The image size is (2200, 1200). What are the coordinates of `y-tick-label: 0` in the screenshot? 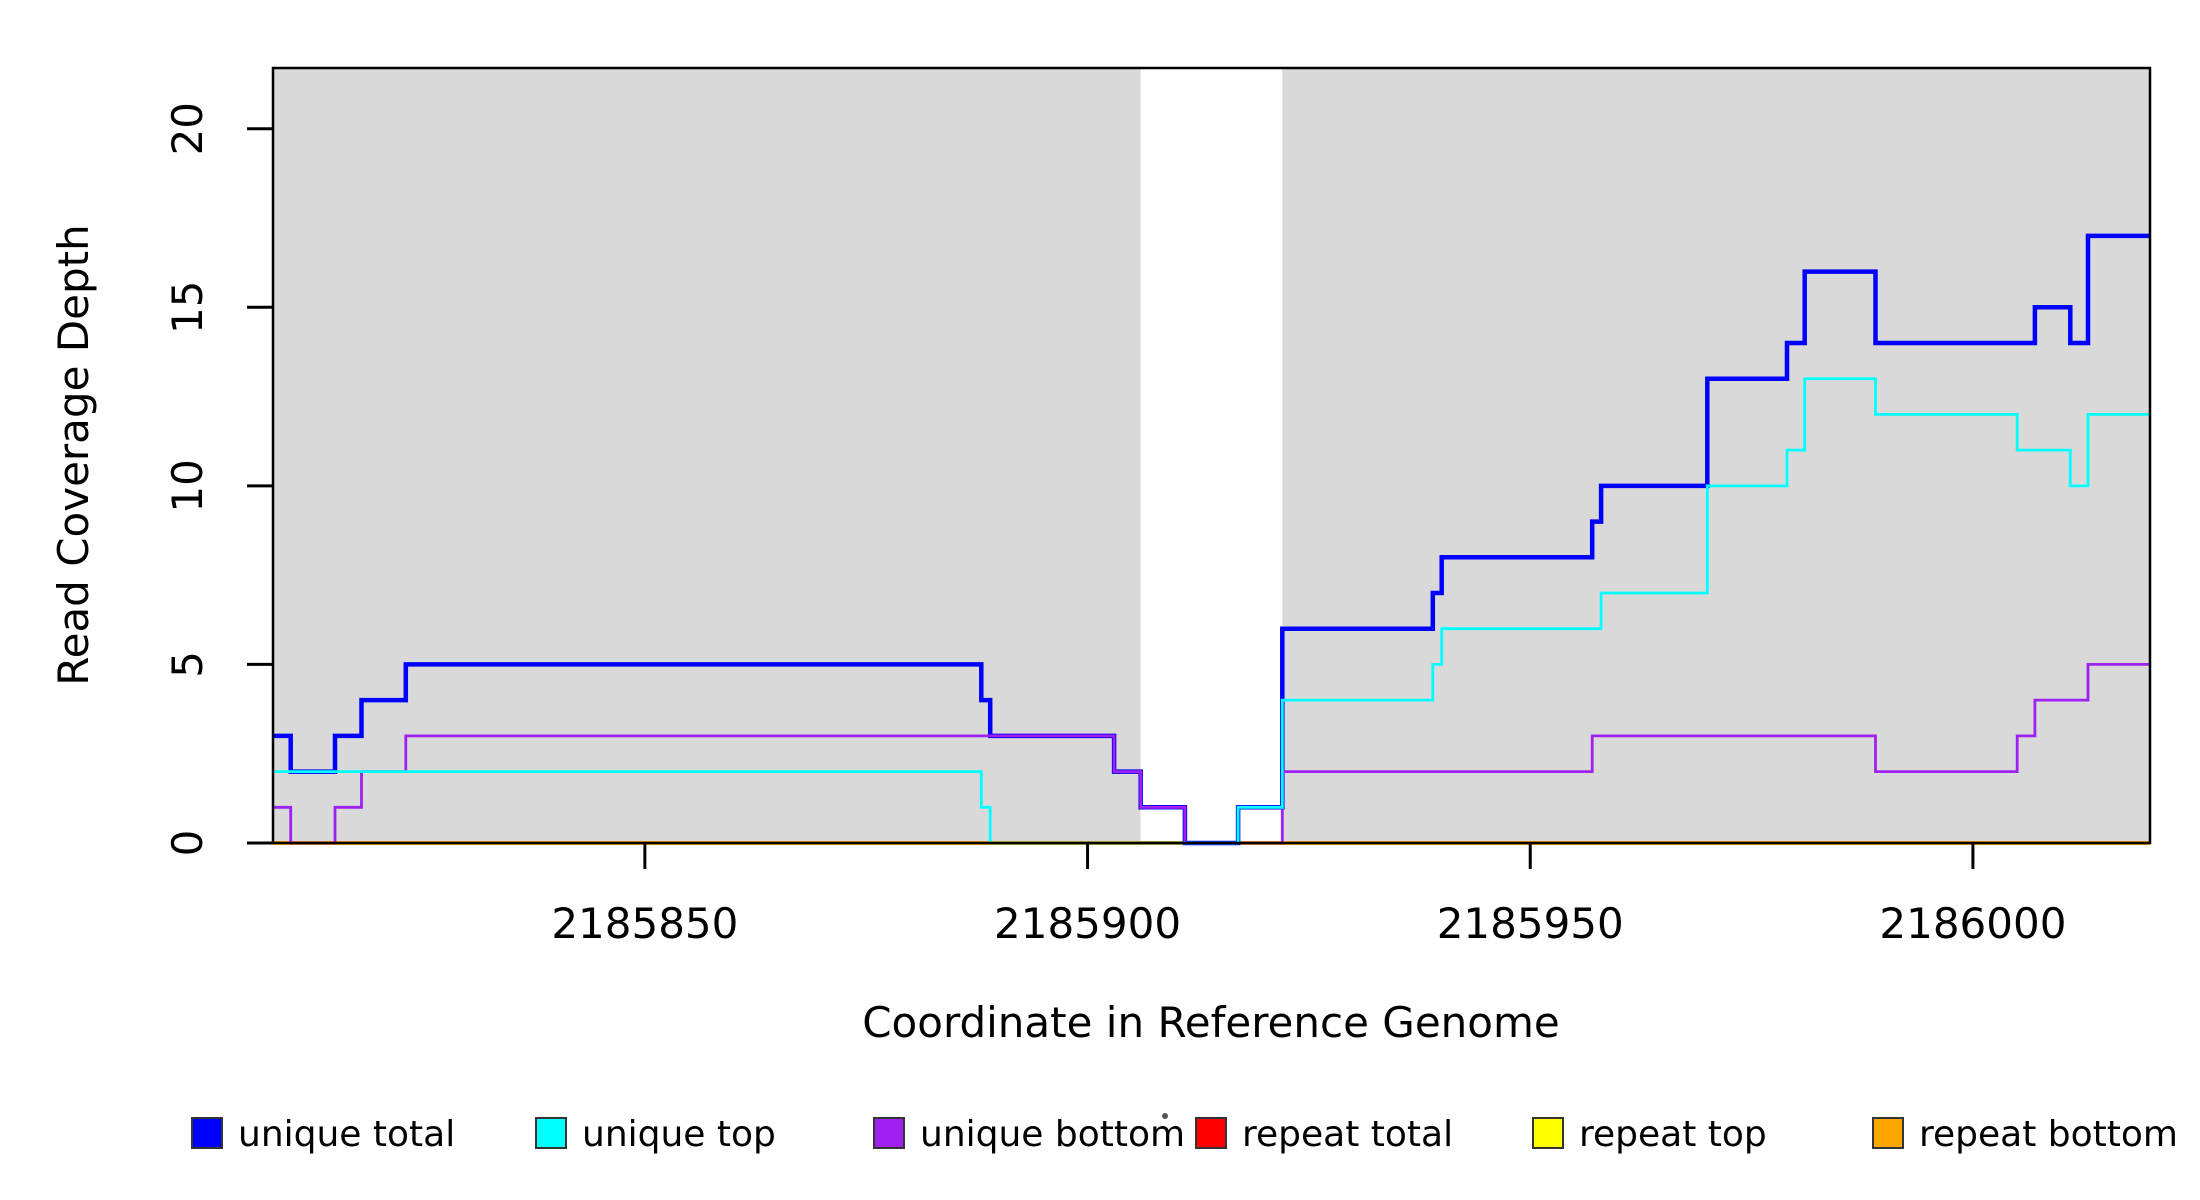 It's located at (187, 843).